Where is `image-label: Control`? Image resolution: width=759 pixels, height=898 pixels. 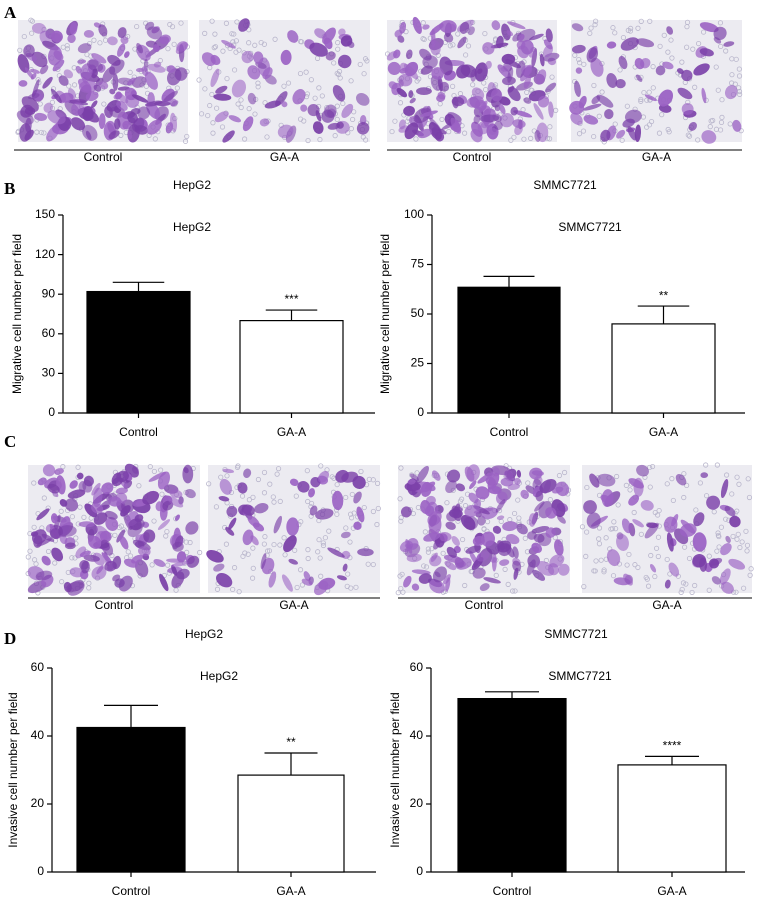
image-label: Control is located at coordinates (103, 157).